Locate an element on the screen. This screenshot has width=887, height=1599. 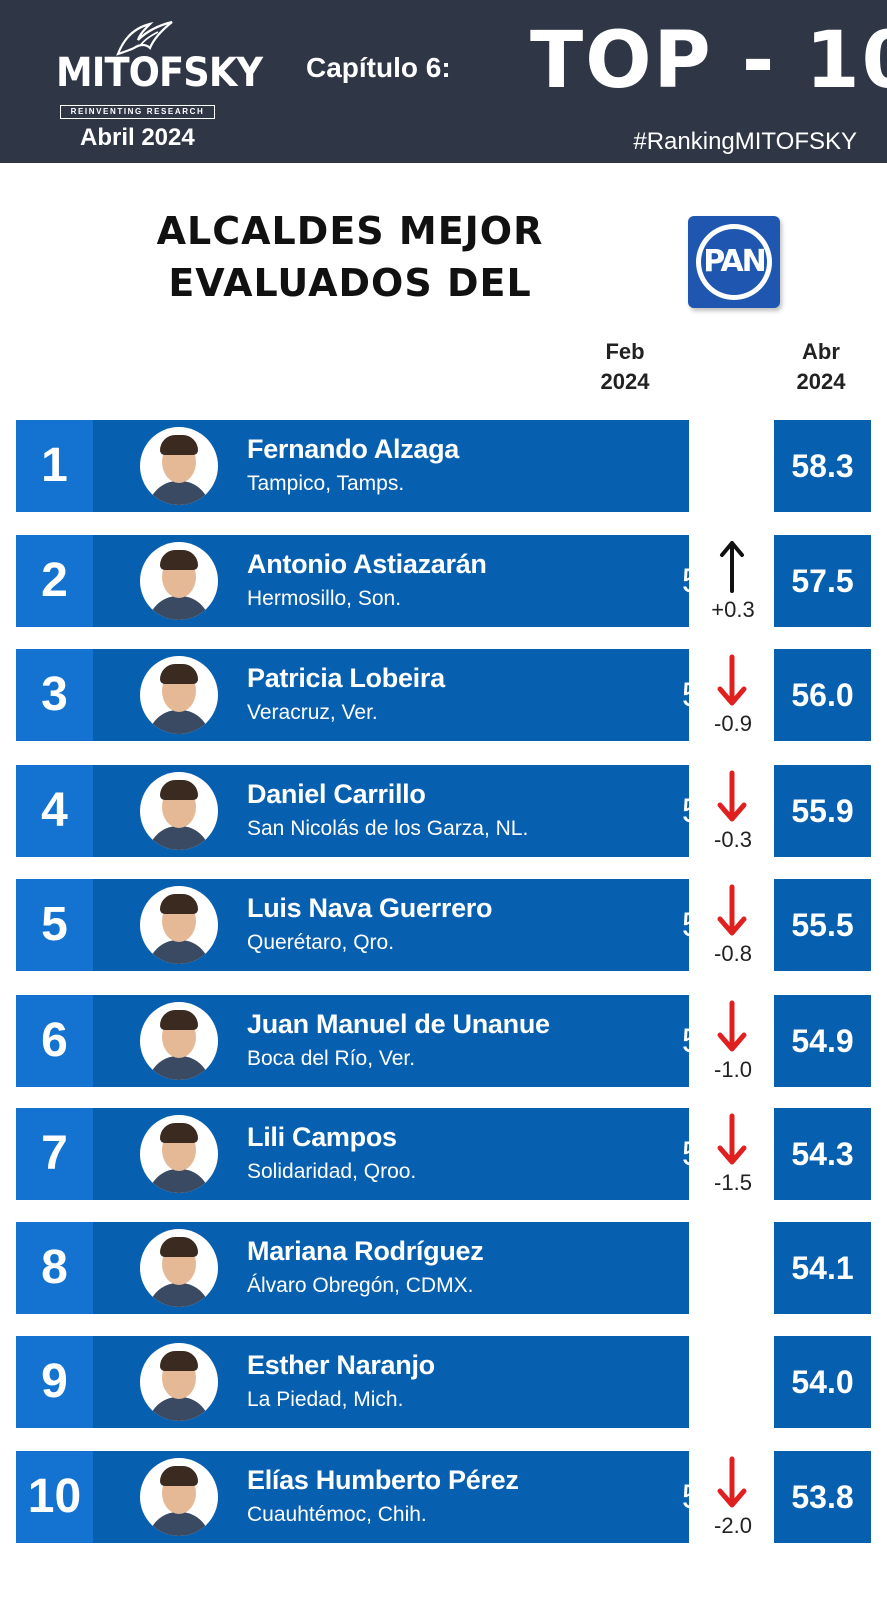
mayor-card: Esther Naranjo La Piedad, Mich. -- is located at coordinates (409, 1382).